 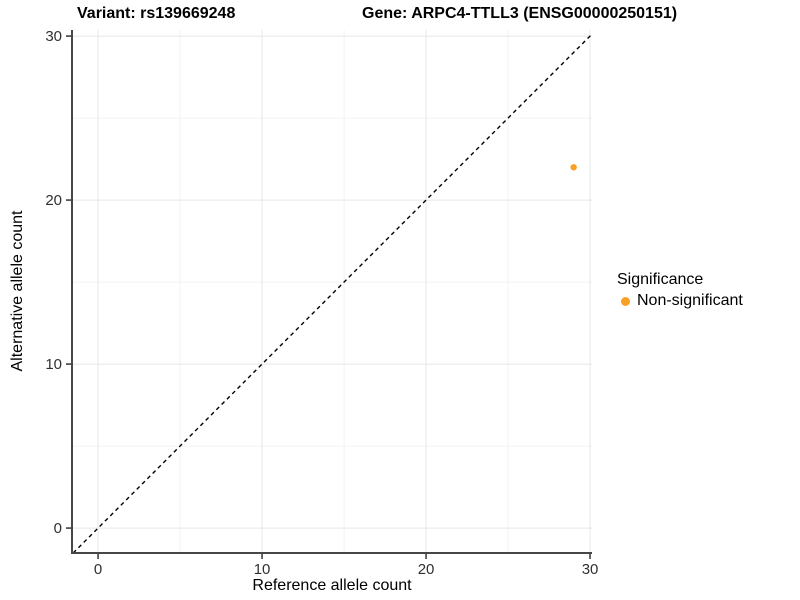 What do you see at coordinates (156, 13) in the screenshot?
I see `plot-title-variant: Variant: rs139669248` at bounding box center [156, 13].